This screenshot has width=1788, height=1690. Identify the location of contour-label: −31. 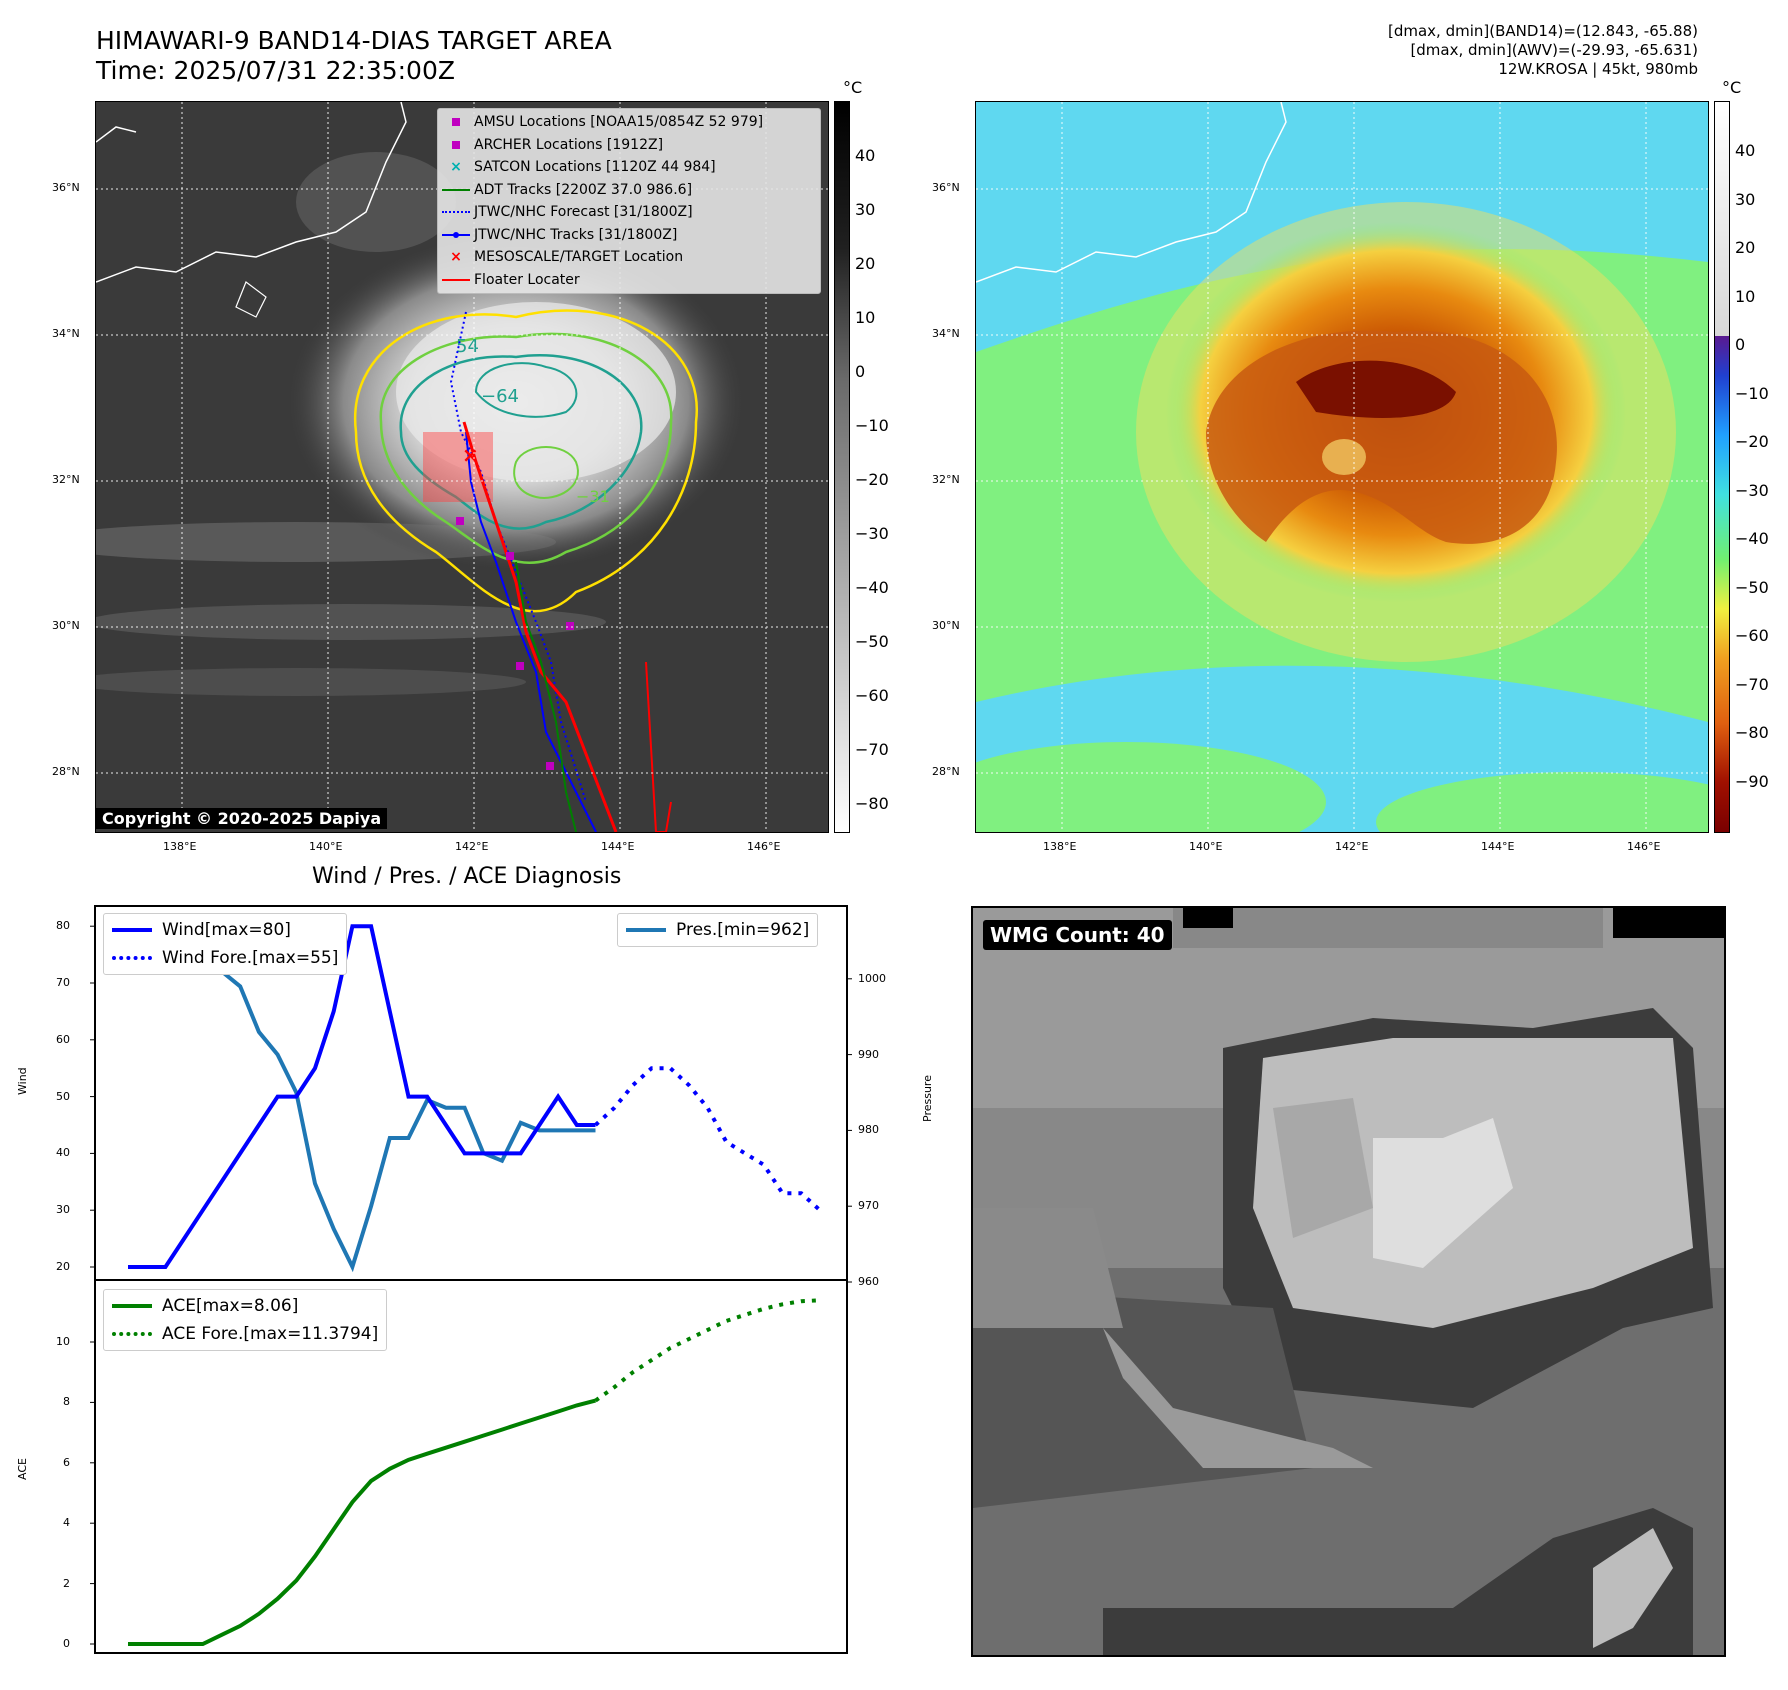
(593, 496).